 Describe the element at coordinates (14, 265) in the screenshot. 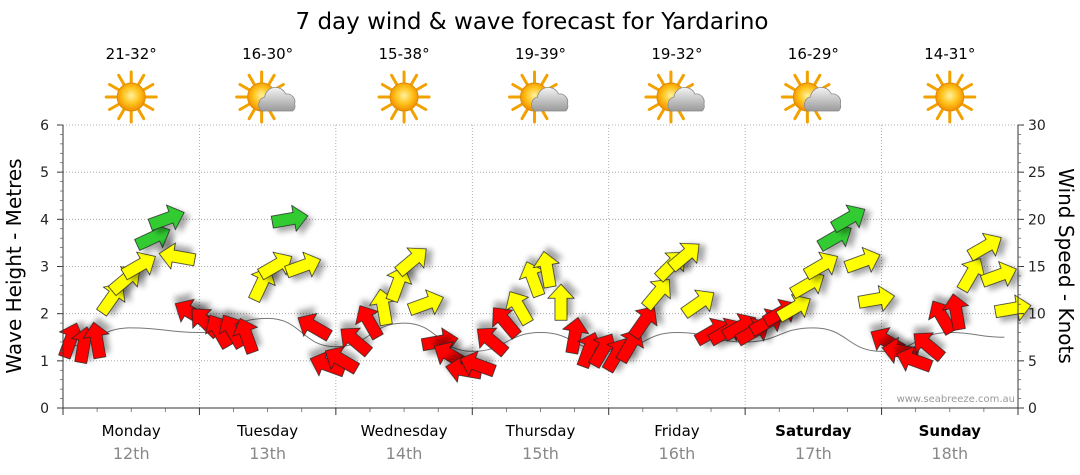

I see `left-axis-label: Wave Height - Metres` at that location.